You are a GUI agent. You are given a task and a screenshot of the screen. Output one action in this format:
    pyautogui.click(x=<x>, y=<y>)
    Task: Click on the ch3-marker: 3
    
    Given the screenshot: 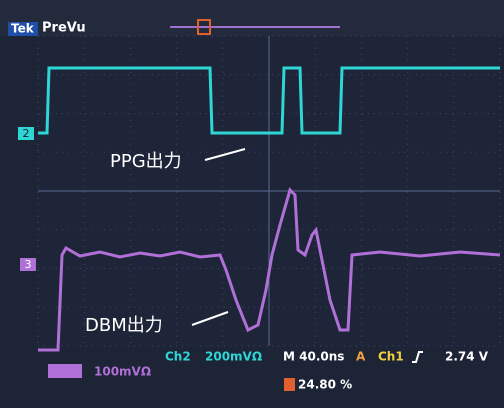 What is the action you would take?
    pyautogui.click(x=28, y=264)
    